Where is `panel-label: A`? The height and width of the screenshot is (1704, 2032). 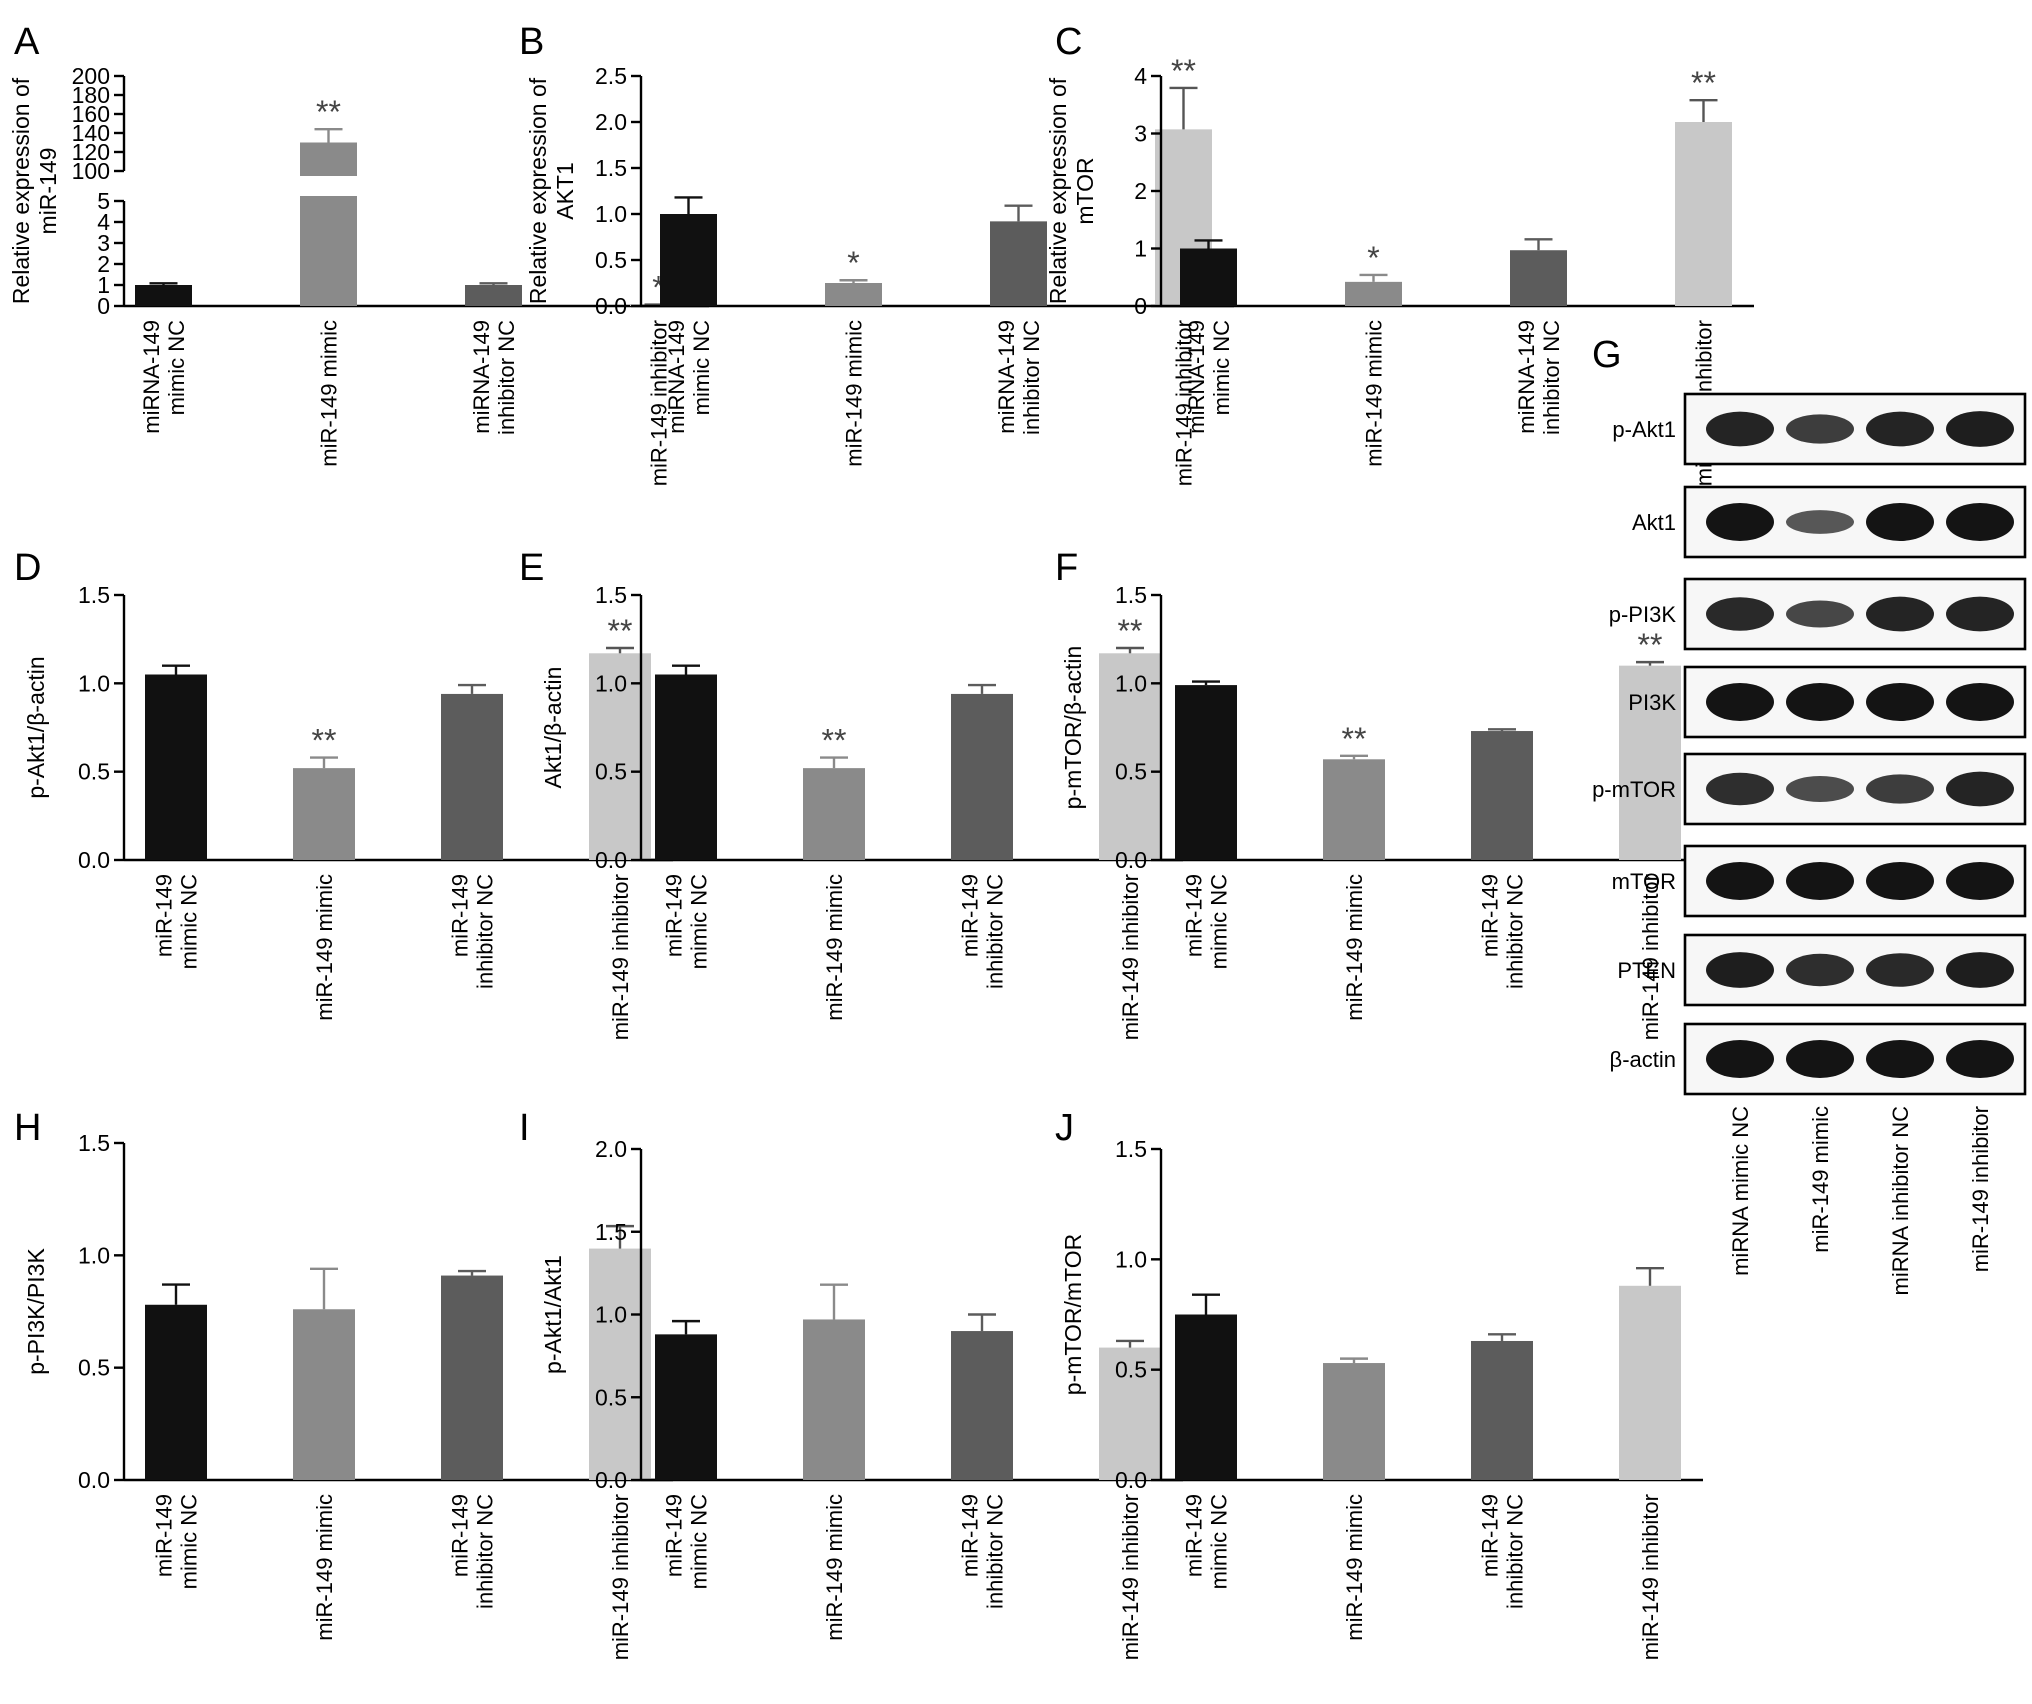 panel-label: A is located at coordinates (27, 42).